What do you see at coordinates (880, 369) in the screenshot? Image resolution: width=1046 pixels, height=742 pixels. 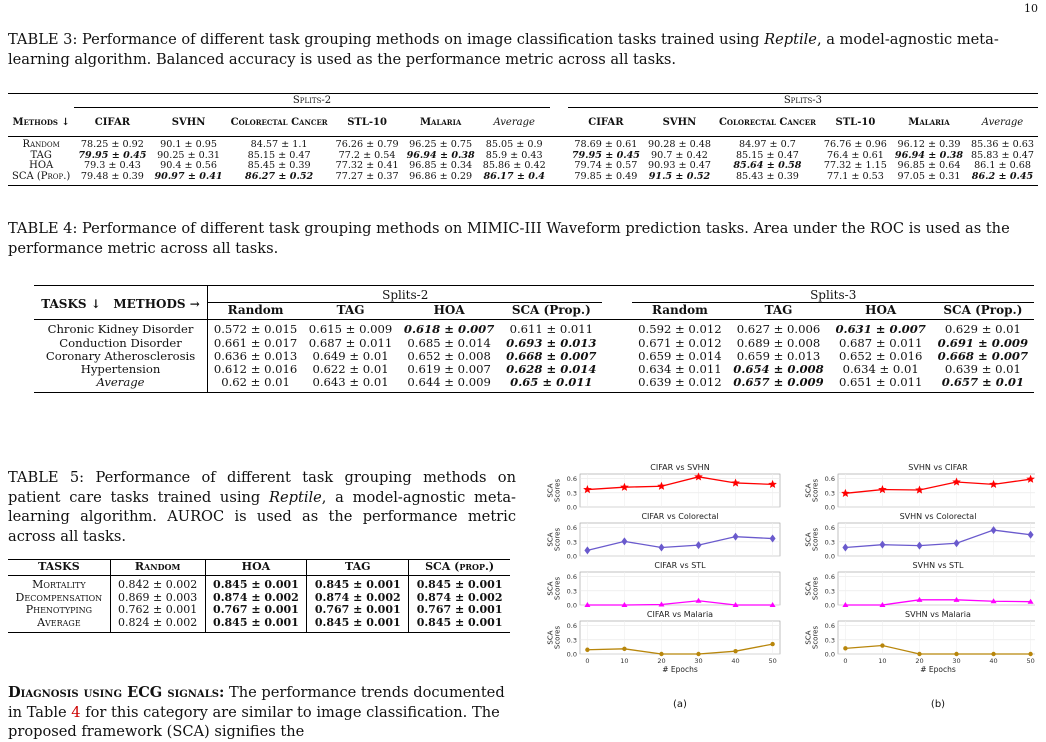 I see `table4-cell: 0.634 ± 0.01` at bounding box center [880, 369].